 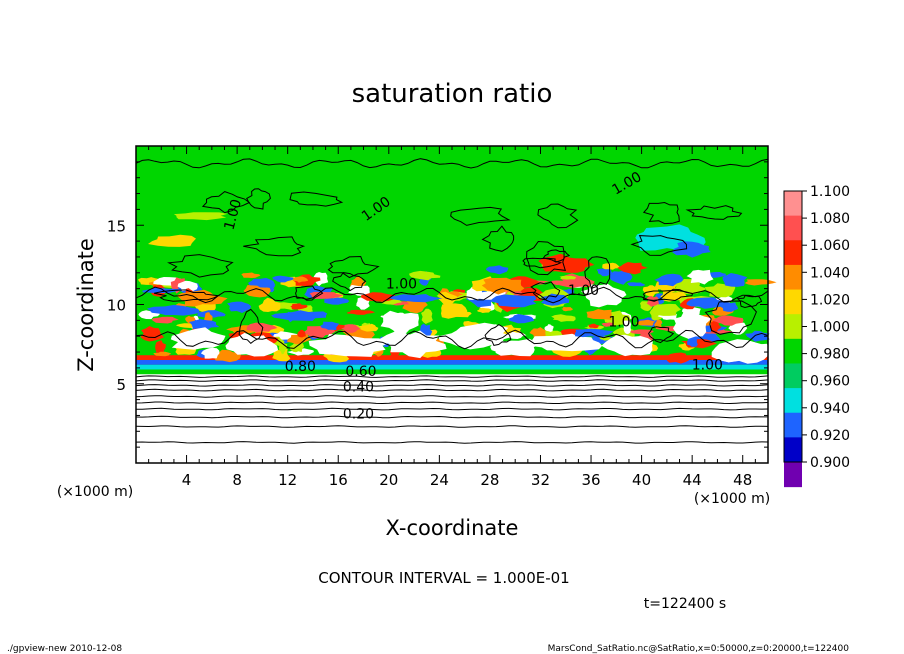 I want to click on y-tick-label: 5, so click(x=121, y=385).